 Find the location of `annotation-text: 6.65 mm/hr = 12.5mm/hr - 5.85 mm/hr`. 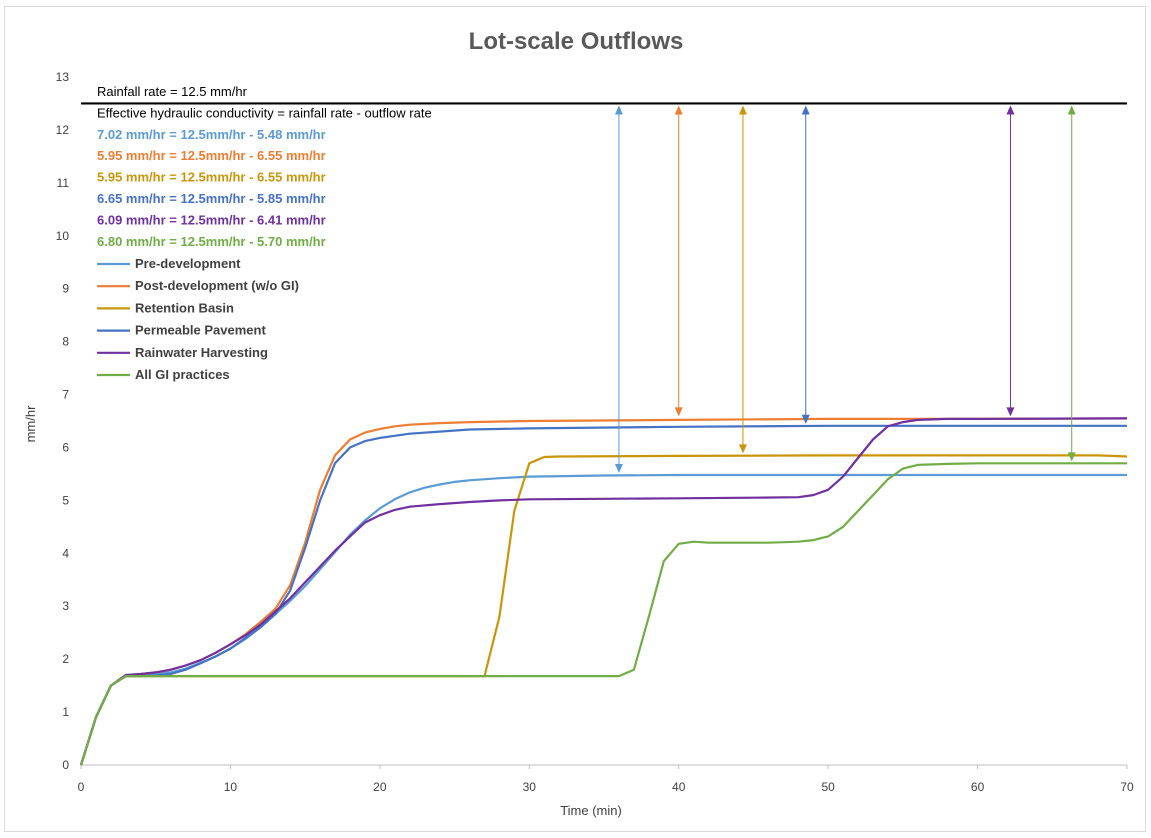

annotation-text: 6.65 mm/hr = 12.5mm/hr - 5.85 mm/hr is located at coordinates (211, 198).